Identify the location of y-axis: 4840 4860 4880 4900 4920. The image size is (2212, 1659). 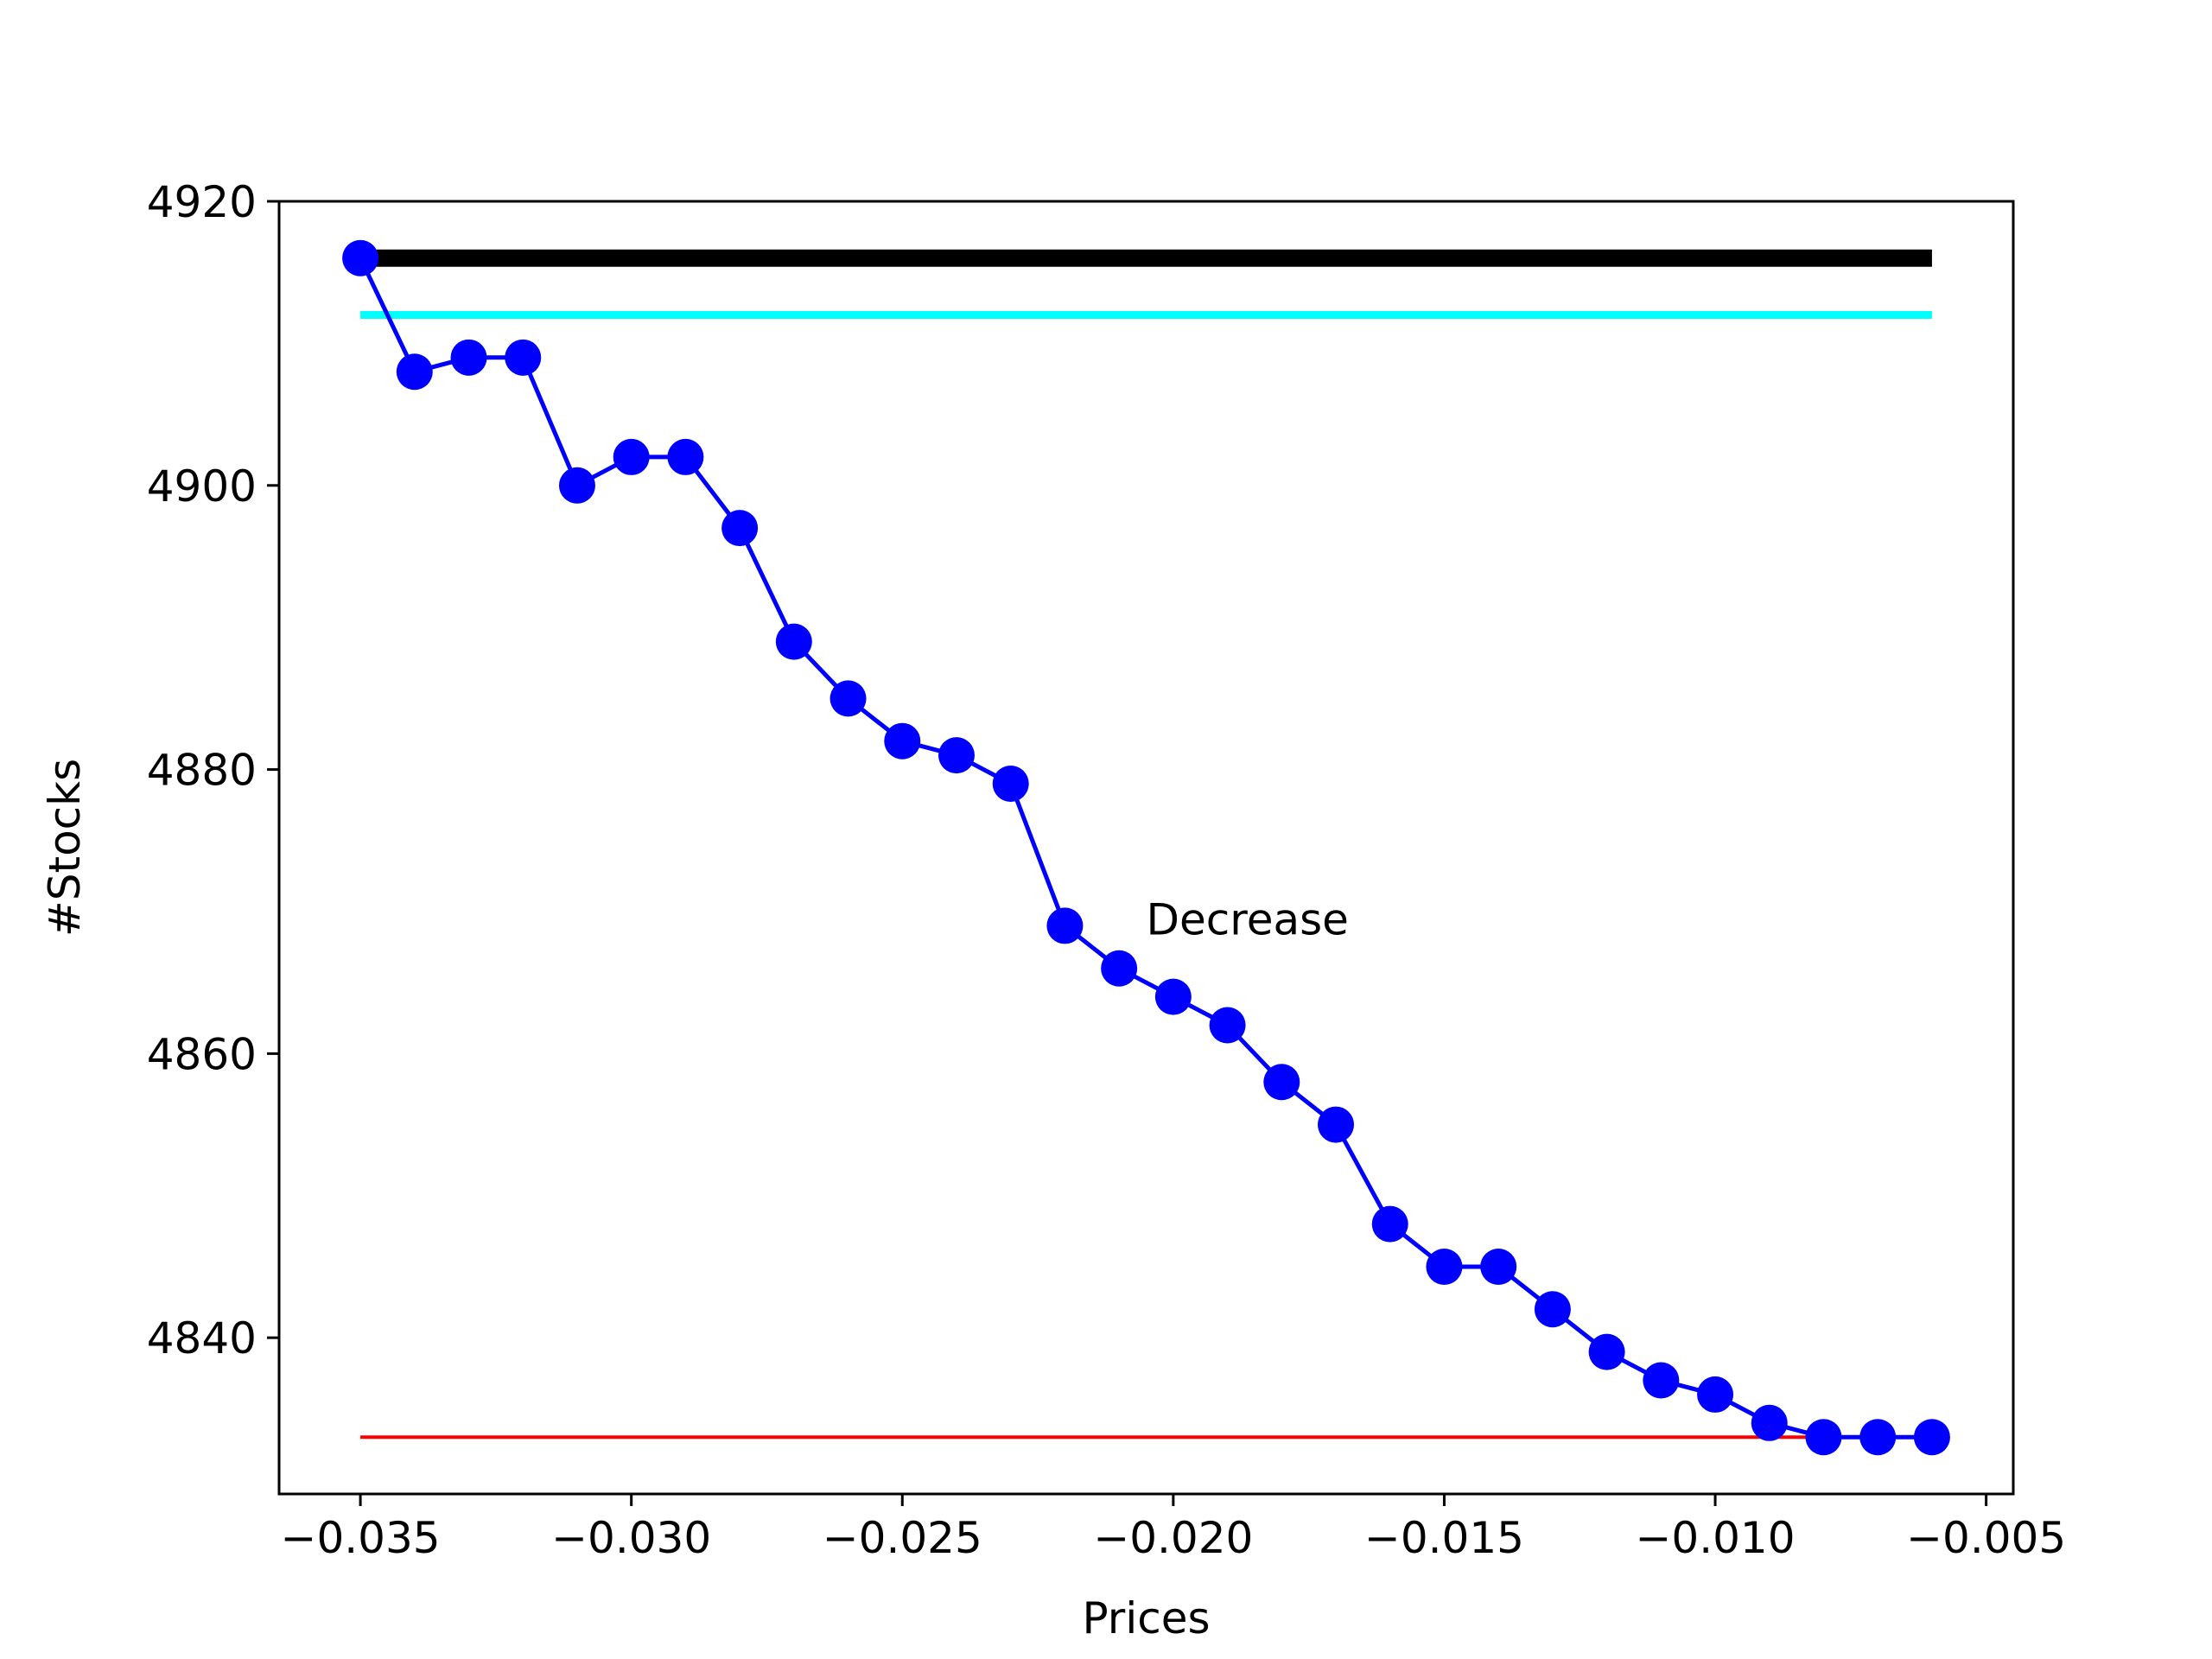
(213, 770).